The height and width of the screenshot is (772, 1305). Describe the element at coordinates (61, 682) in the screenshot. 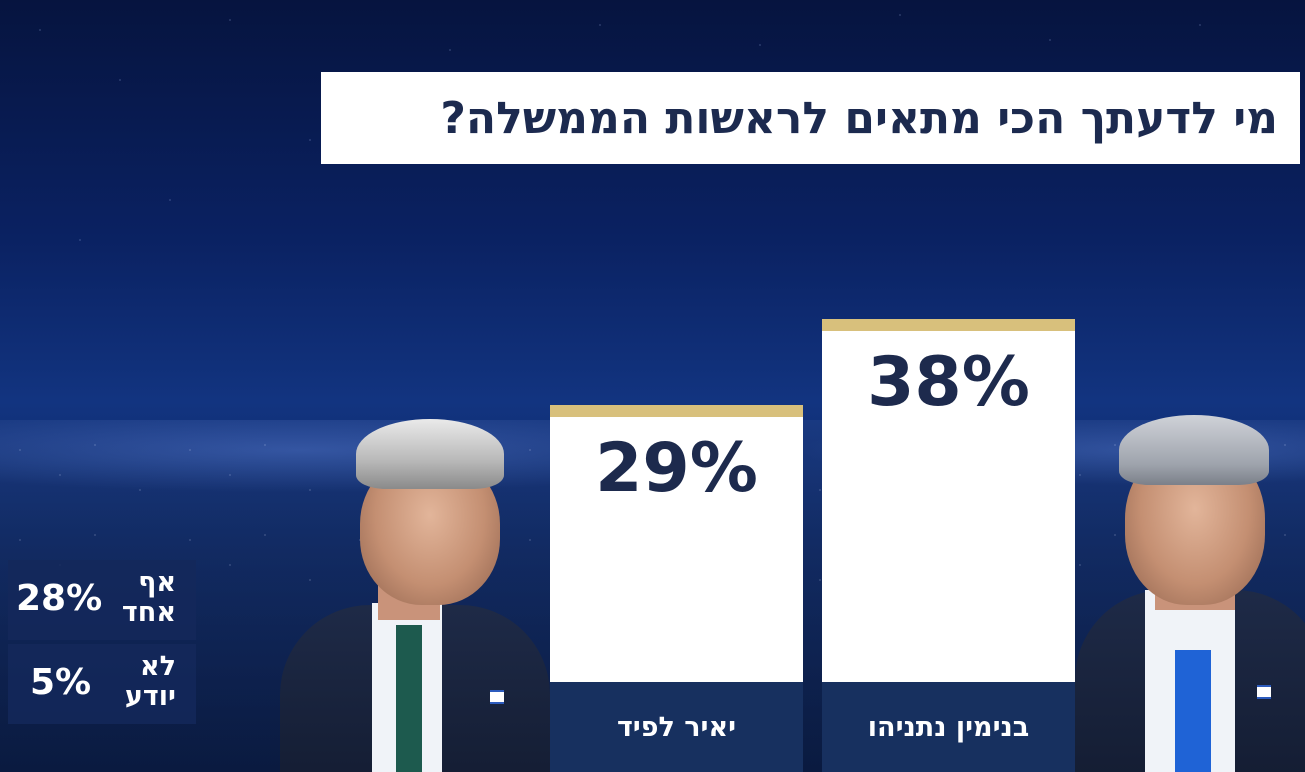

I see `answer-dont-know-value: 5%` at that location.